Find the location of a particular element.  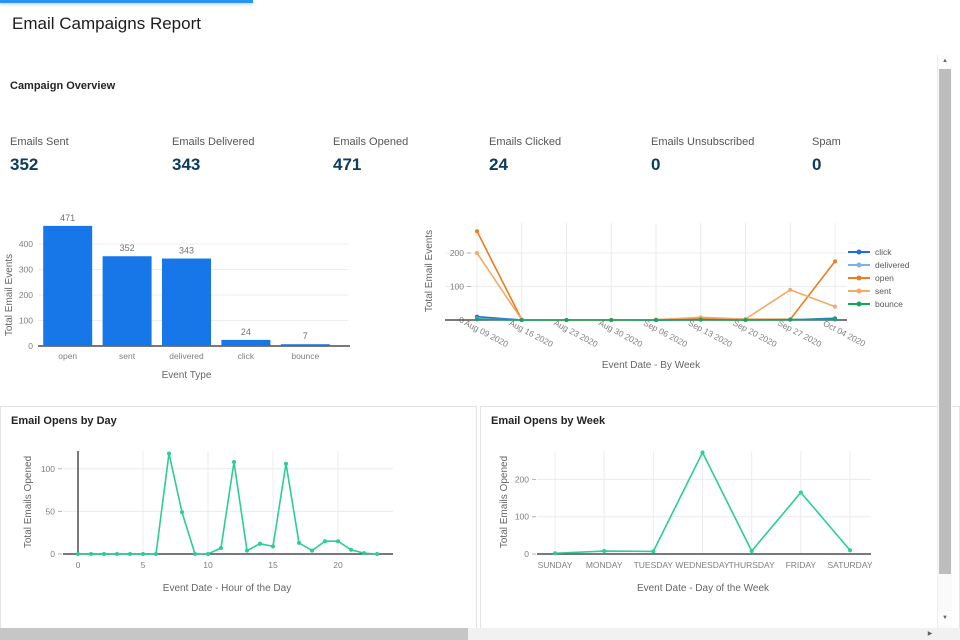

kpi-label: Emails Sent is located at coordinates (39, 142).